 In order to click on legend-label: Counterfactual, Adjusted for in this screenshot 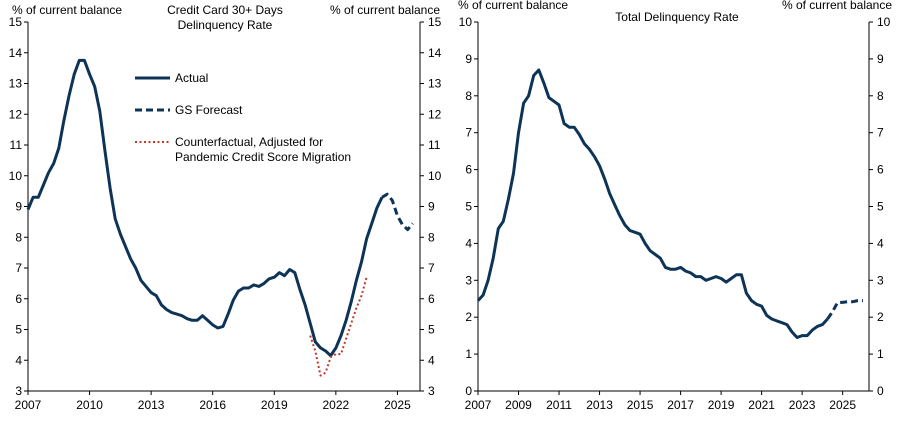, I will do `click(249, 142)`.